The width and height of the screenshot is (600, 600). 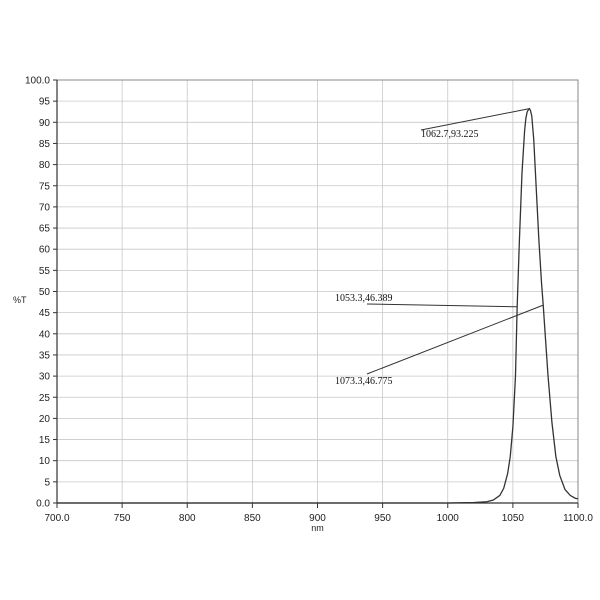 What do you see at coordinates (45, 292) in the screenshot?
I see `y-tick-label: 50` at bounding box center [45, 292].